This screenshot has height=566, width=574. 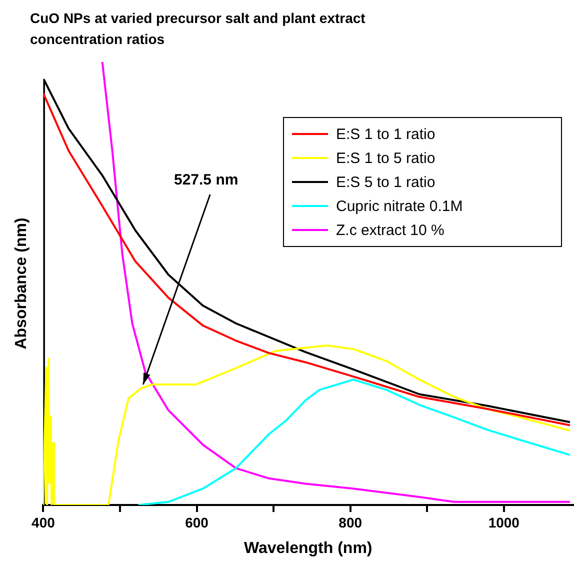 I want to click on legend-label: E:S 1 to 1 ratio, so click(x=386, y=134).